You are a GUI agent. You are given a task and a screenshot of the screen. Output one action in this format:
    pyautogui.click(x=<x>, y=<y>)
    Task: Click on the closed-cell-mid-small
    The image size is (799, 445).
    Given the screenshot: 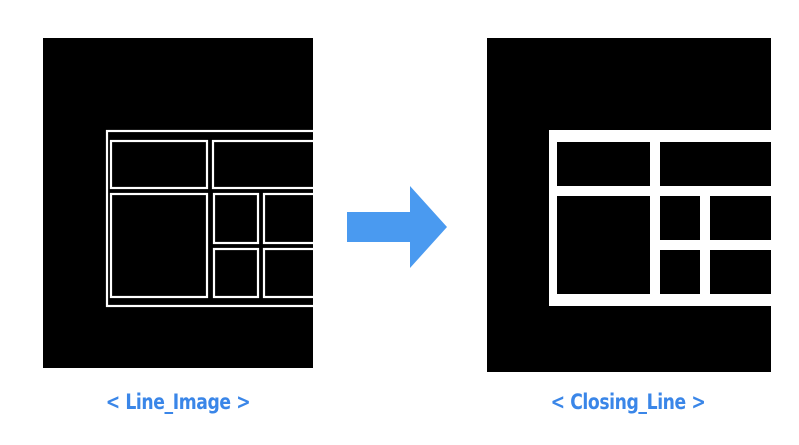 What is the action you would take?
    pyautogui.click(x=680, y=218)
    